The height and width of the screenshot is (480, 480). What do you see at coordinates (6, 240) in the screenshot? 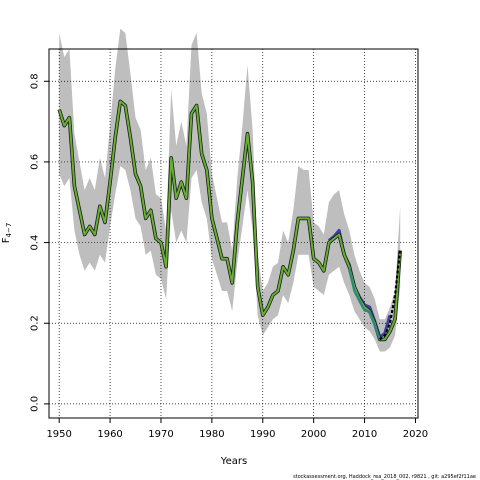
I see `y-axis-title-main: F` at bounding box center [6, 240].